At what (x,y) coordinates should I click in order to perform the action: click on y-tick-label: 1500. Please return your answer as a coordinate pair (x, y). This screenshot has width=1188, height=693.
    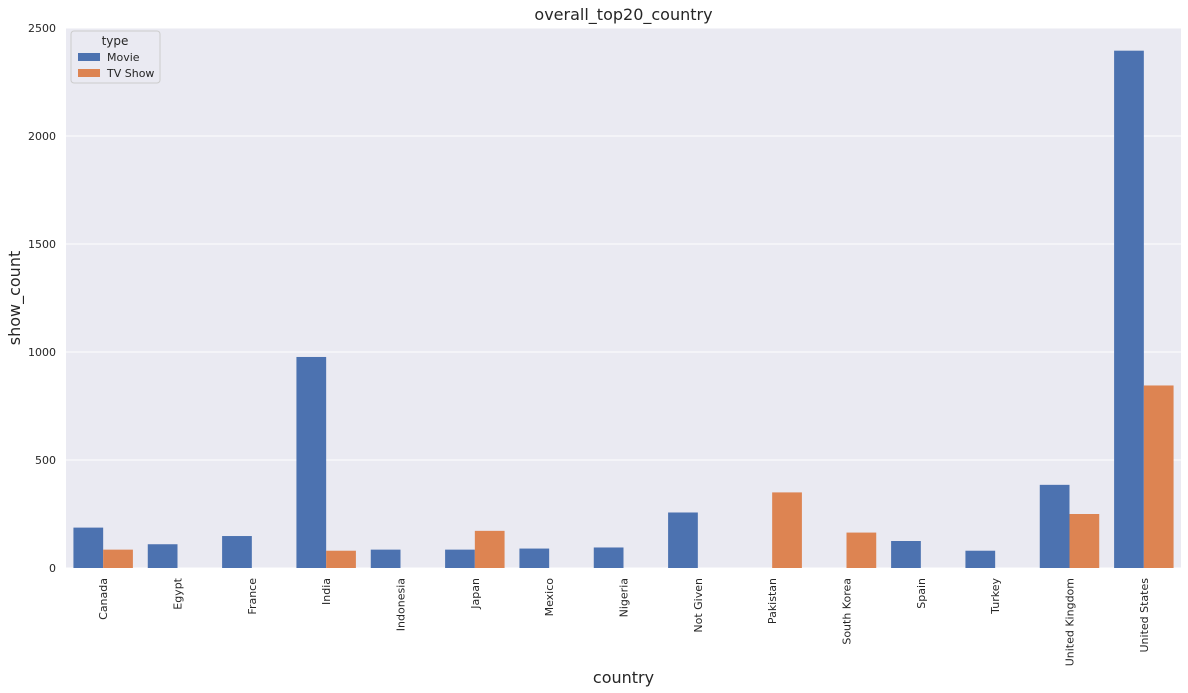
    Looking at the image, I should click on (42, 244).